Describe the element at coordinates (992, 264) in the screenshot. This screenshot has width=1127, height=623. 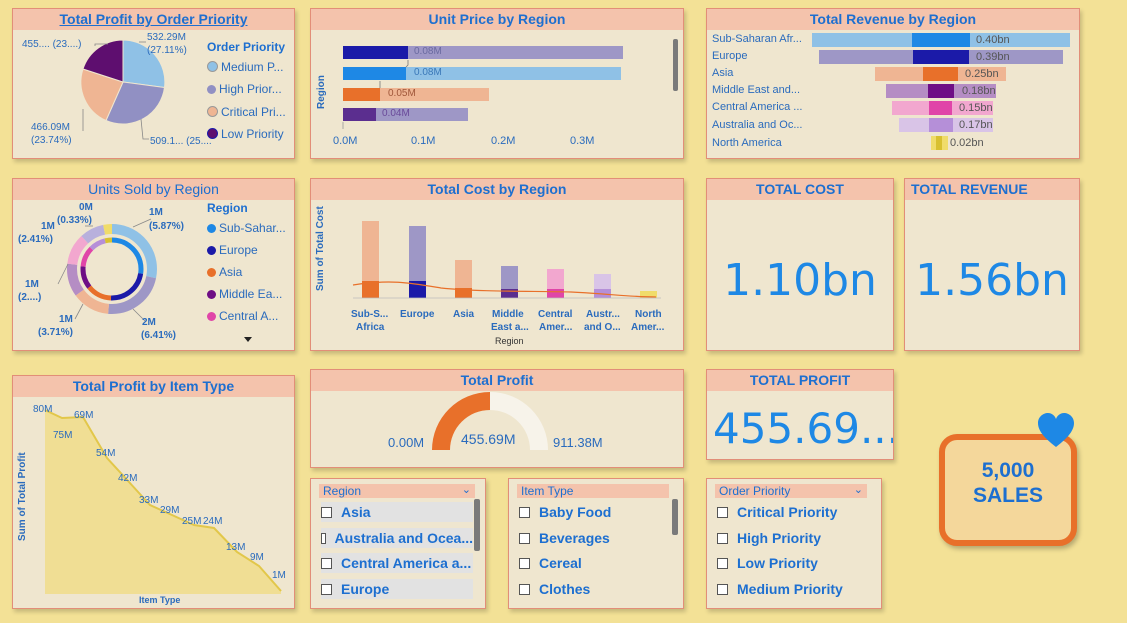
I see `total-revenue-kpi-card: TOTAL REVENUE 1.56bn` at that location.